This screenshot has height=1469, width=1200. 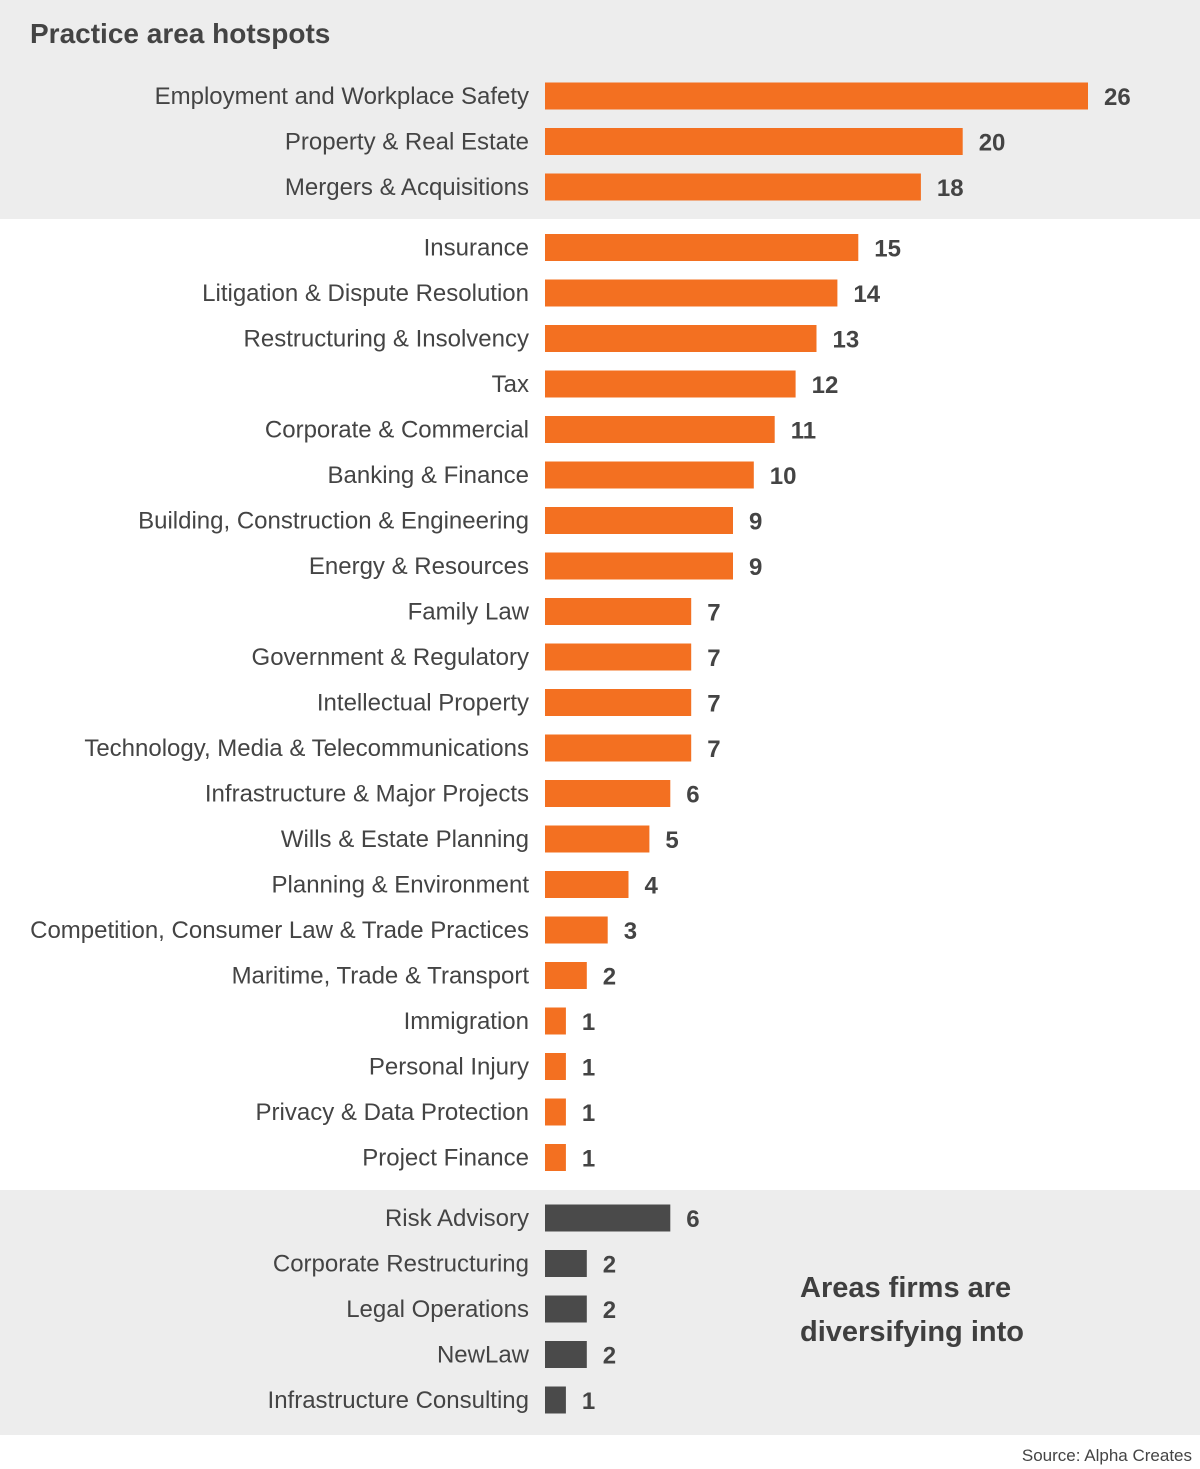 I want to click on category-label: Maritime, Trade & Transport, so click(x=381, y=976).